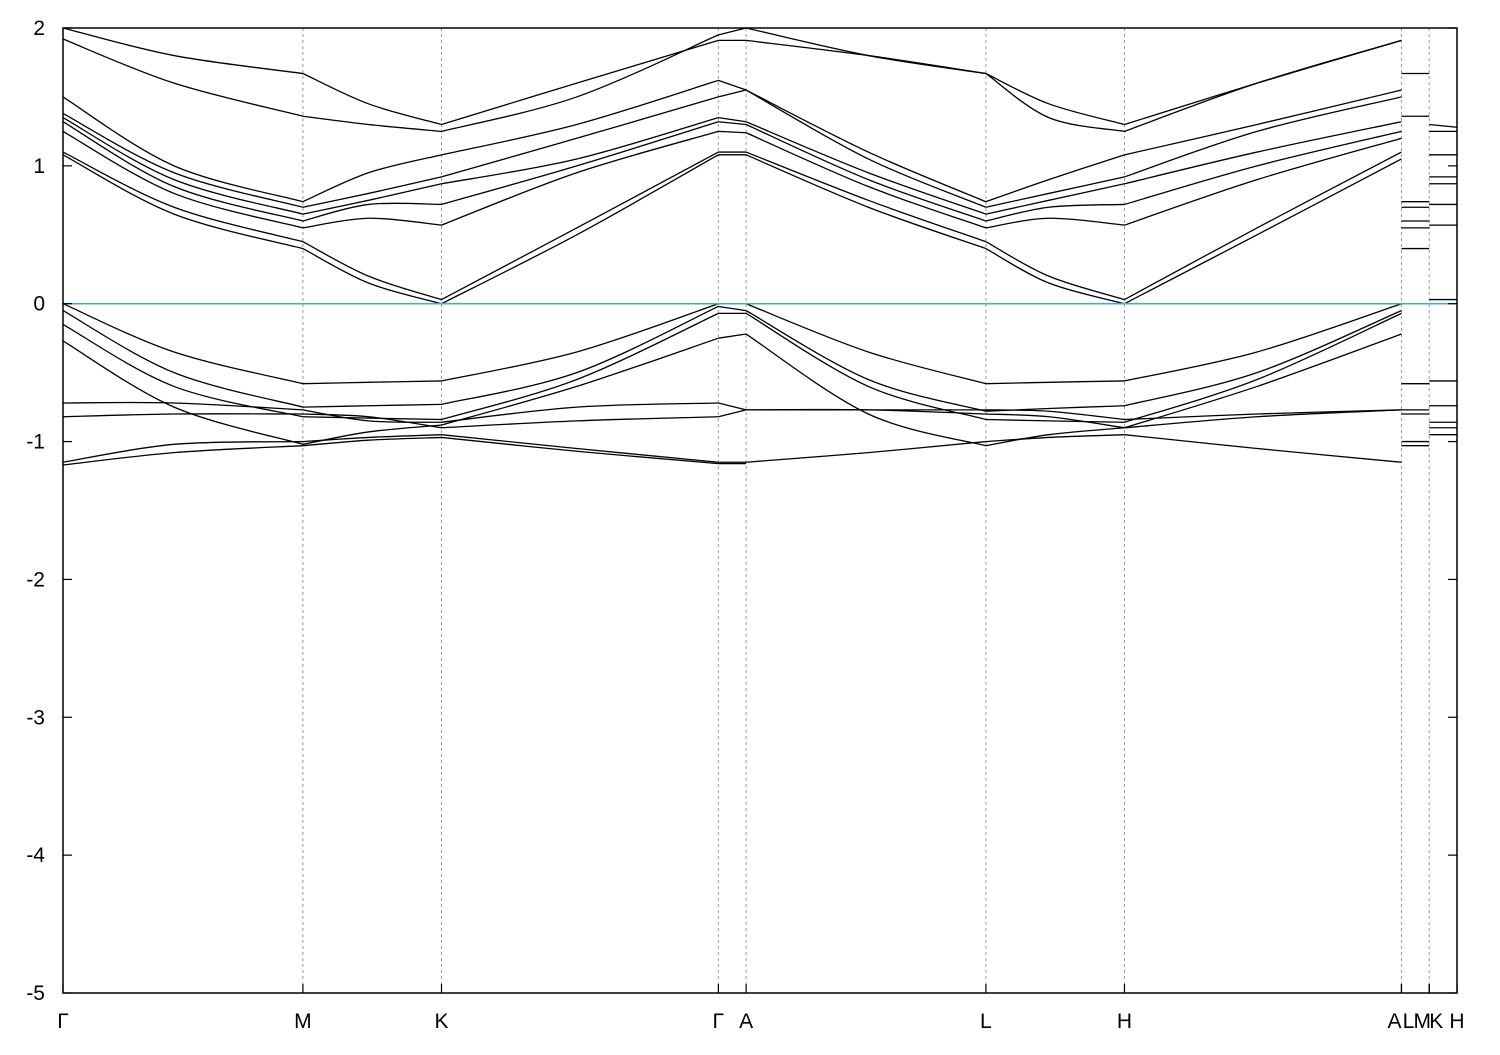 The image size is (1500, 1055). What do you see at coordinates (63, 1021) in the screenshot?
I see `x-tick-label: Γ` at bounding box center [63, 1021].